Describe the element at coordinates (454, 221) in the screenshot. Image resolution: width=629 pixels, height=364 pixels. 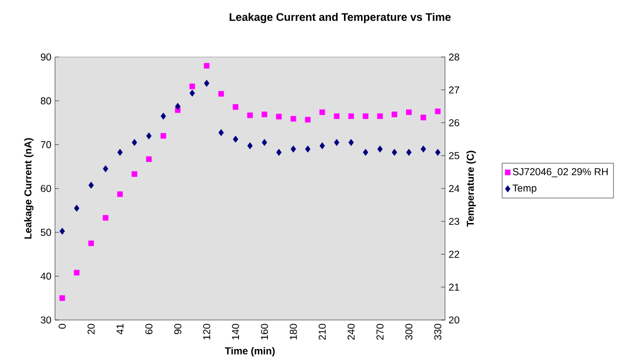
I see `y2-tick-label: 23` at that location.